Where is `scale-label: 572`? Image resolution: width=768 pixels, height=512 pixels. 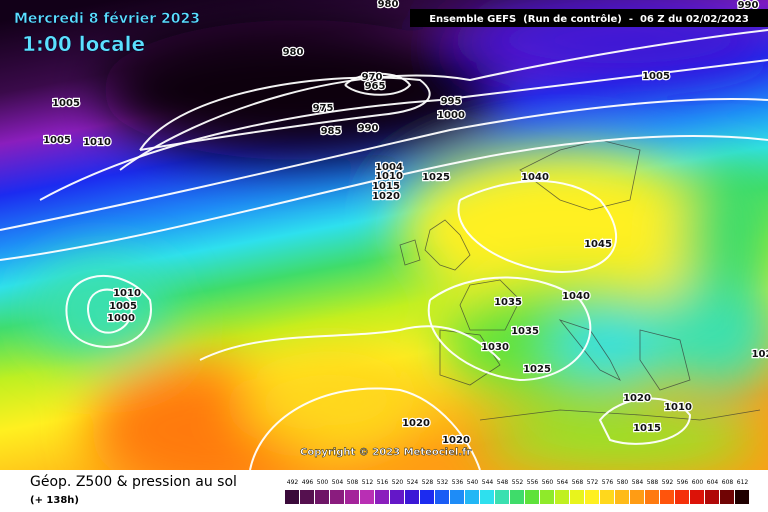 scale-label: 572 is located at coordinates (593, 482).